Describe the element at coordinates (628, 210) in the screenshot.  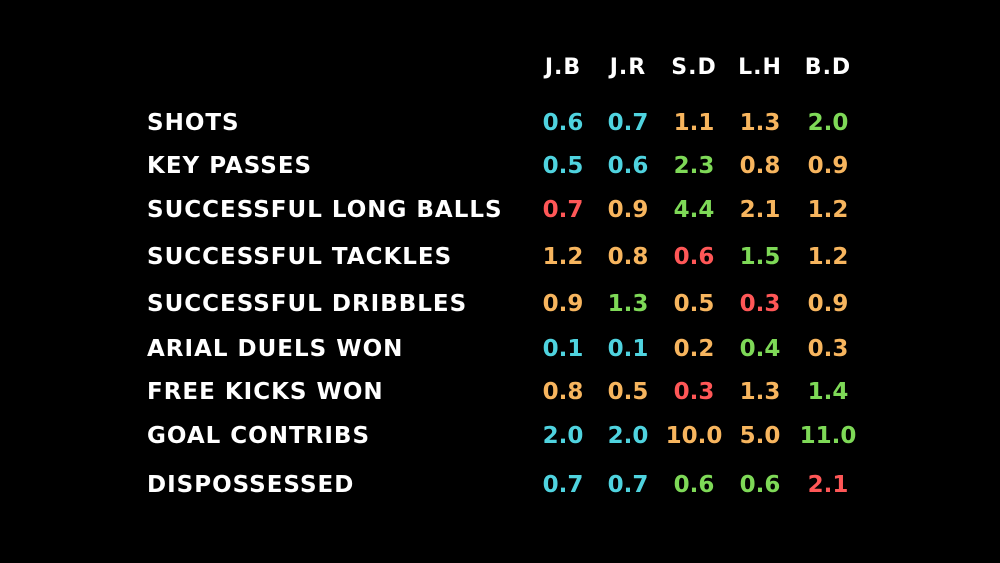
I see `value-cell-successful-long-balls-jr: 0.9` at that location.